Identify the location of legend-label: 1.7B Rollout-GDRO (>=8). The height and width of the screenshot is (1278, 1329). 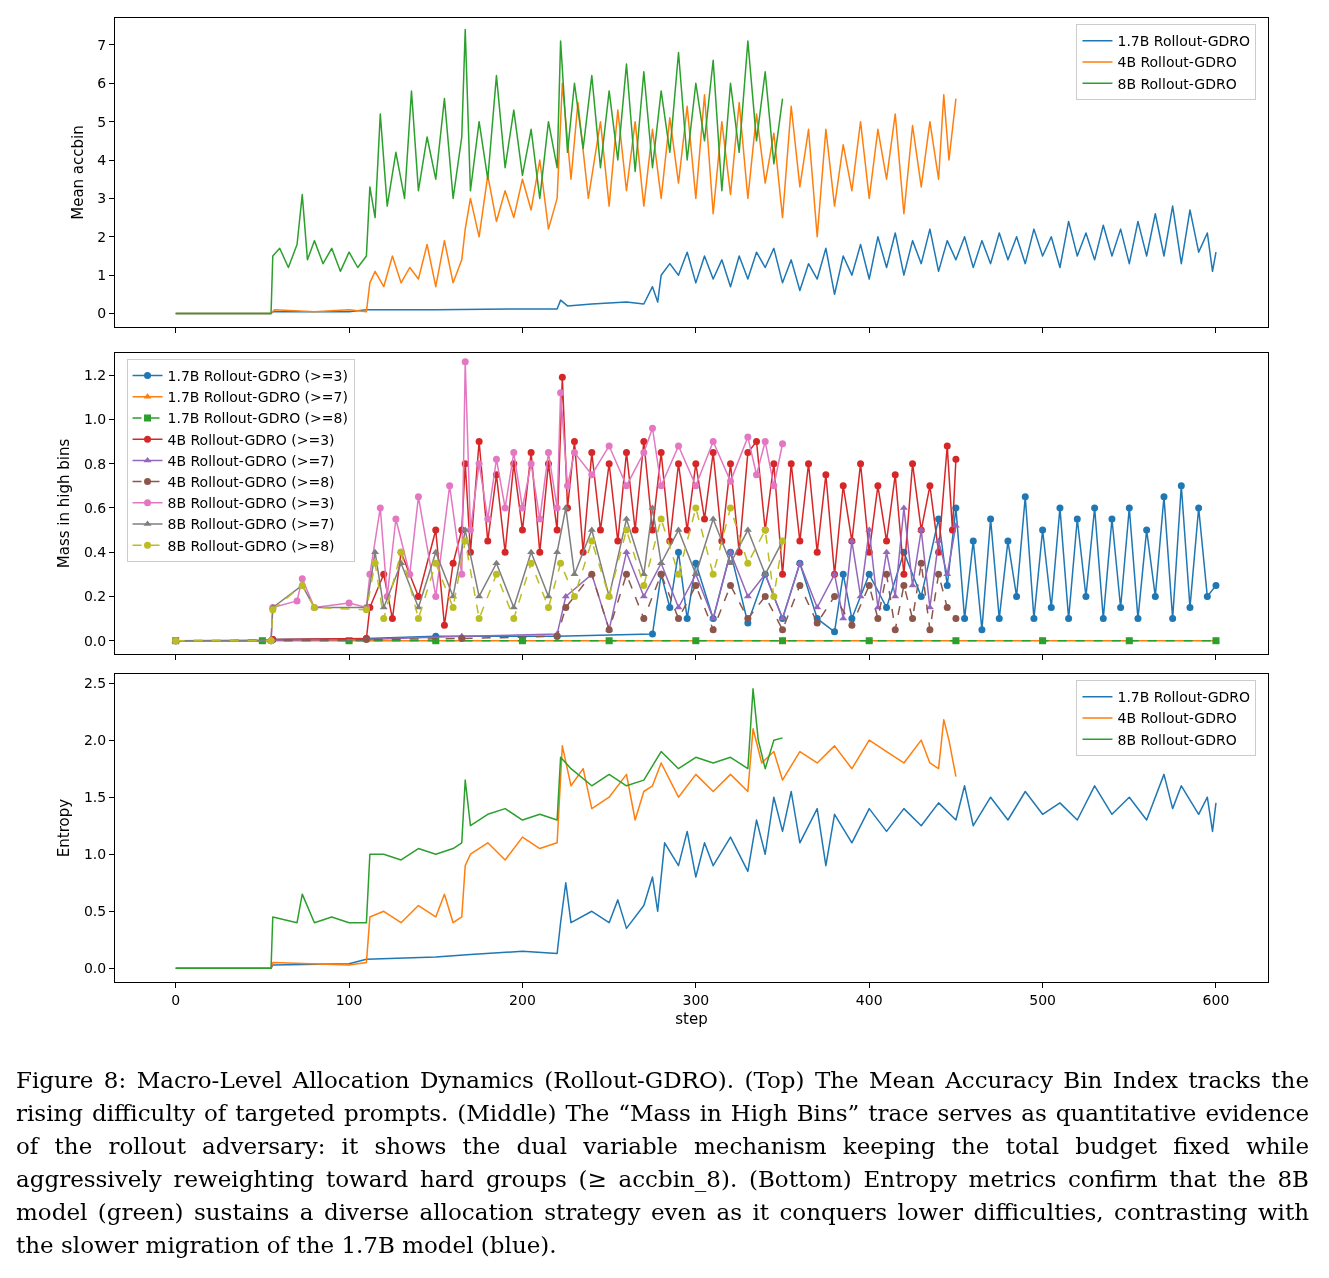
(257, 418).